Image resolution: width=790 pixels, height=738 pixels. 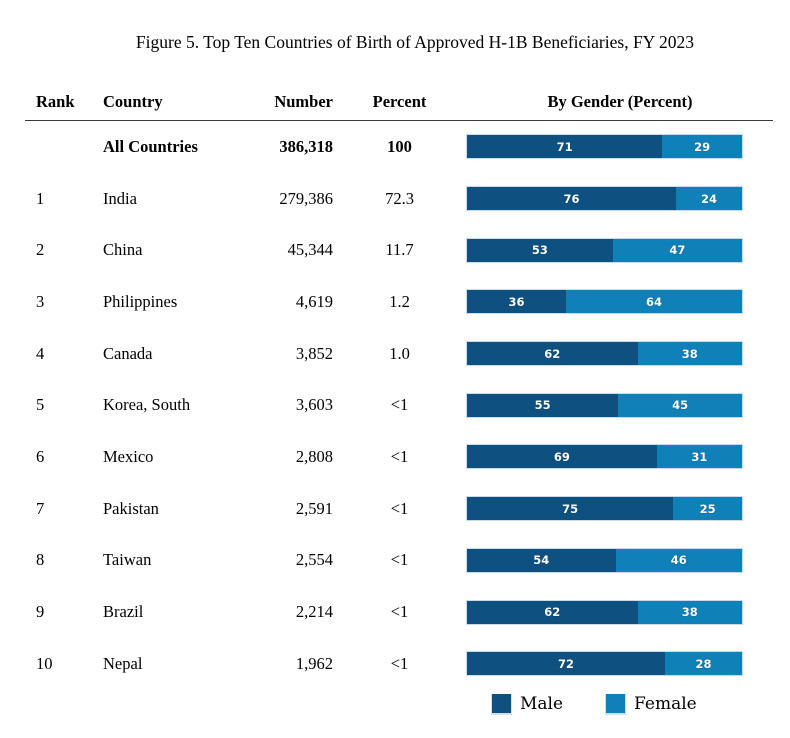 I want to click on gender-bar-cell: 54 46, so click(x=611, y=560).